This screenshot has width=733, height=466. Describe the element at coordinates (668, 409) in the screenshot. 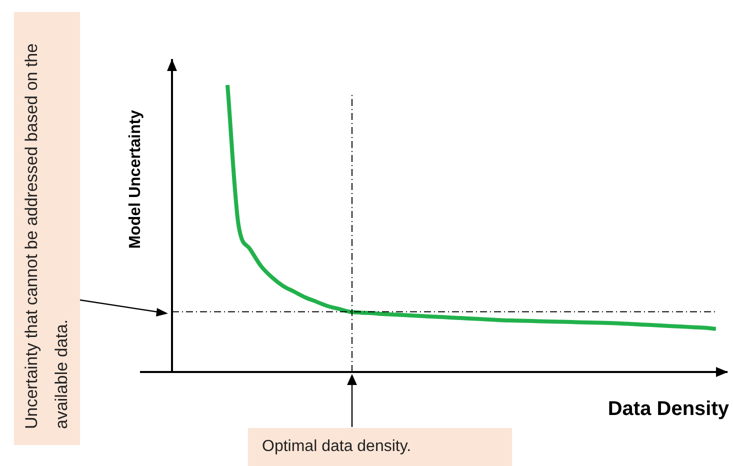

I see `x-axis-title: Data Density` at that location.